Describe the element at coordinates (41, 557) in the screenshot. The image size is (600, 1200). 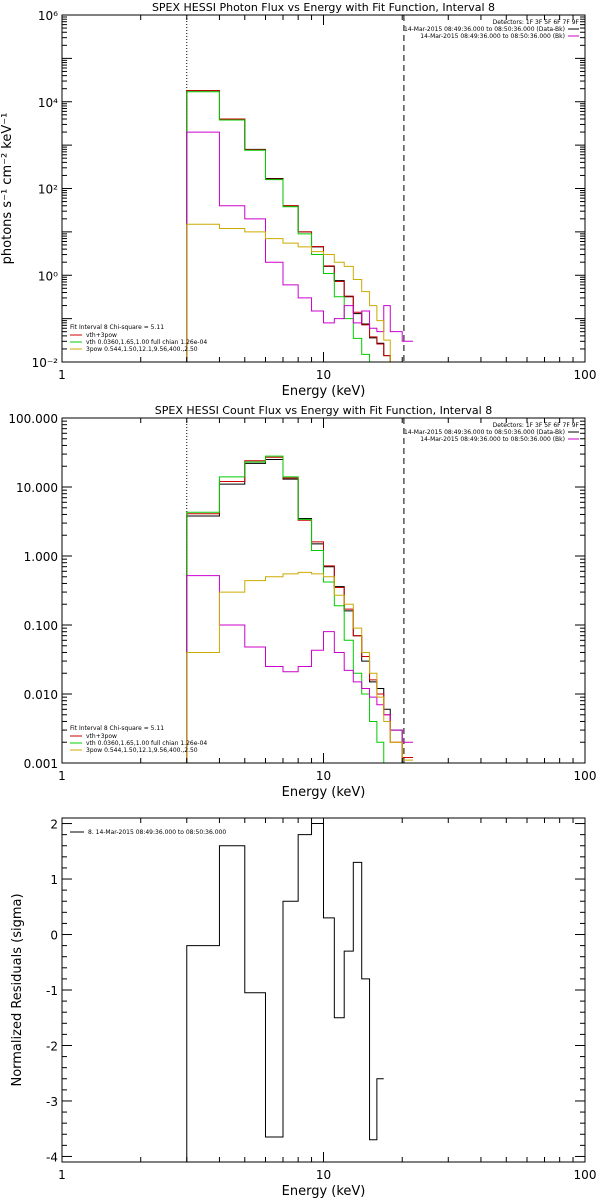
I see `y-tick-label: 1.000` at that location.